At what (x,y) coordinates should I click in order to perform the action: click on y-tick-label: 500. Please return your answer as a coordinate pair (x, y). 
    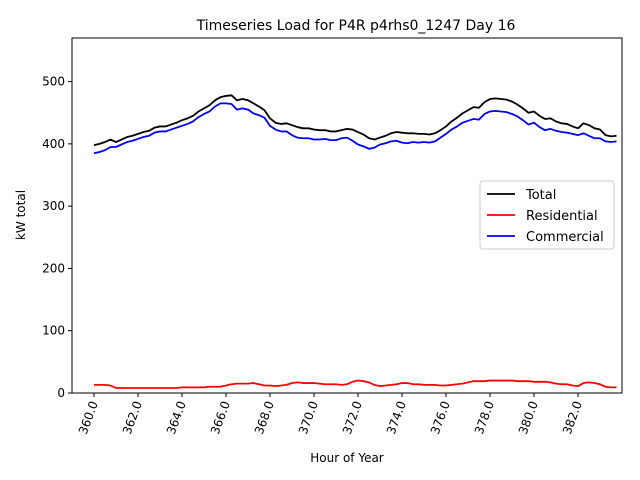
    Looking at the image, I should click on (53, 82).